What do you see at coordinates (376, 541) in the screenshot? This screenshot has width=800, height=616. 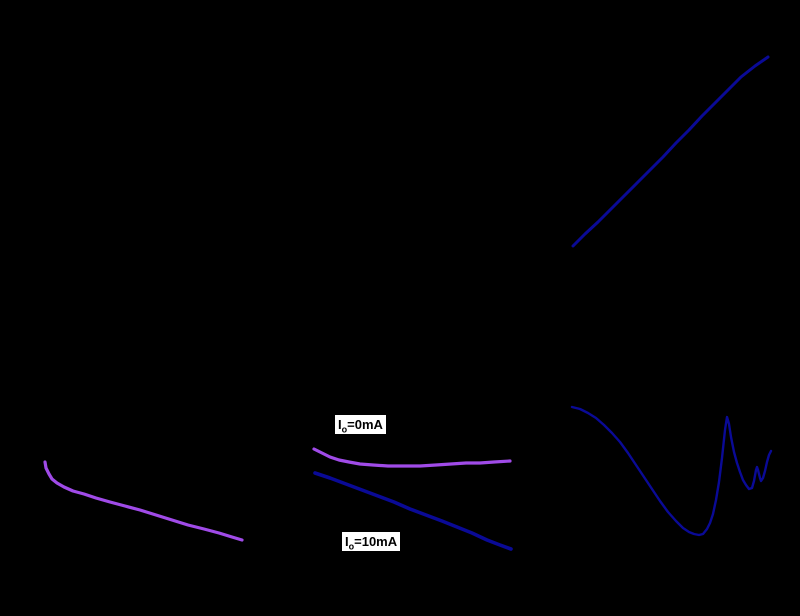 I see `annotation-io-10ma-rest: =10mA` at bounding box center [376, 541].